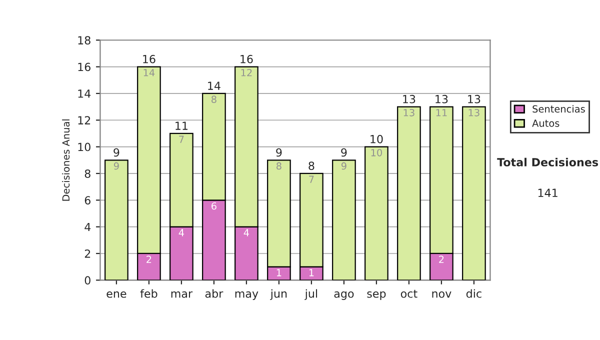  Describe the element at coordinates (441, 112) in the screenshot. I see `data-label: 11` at that location.